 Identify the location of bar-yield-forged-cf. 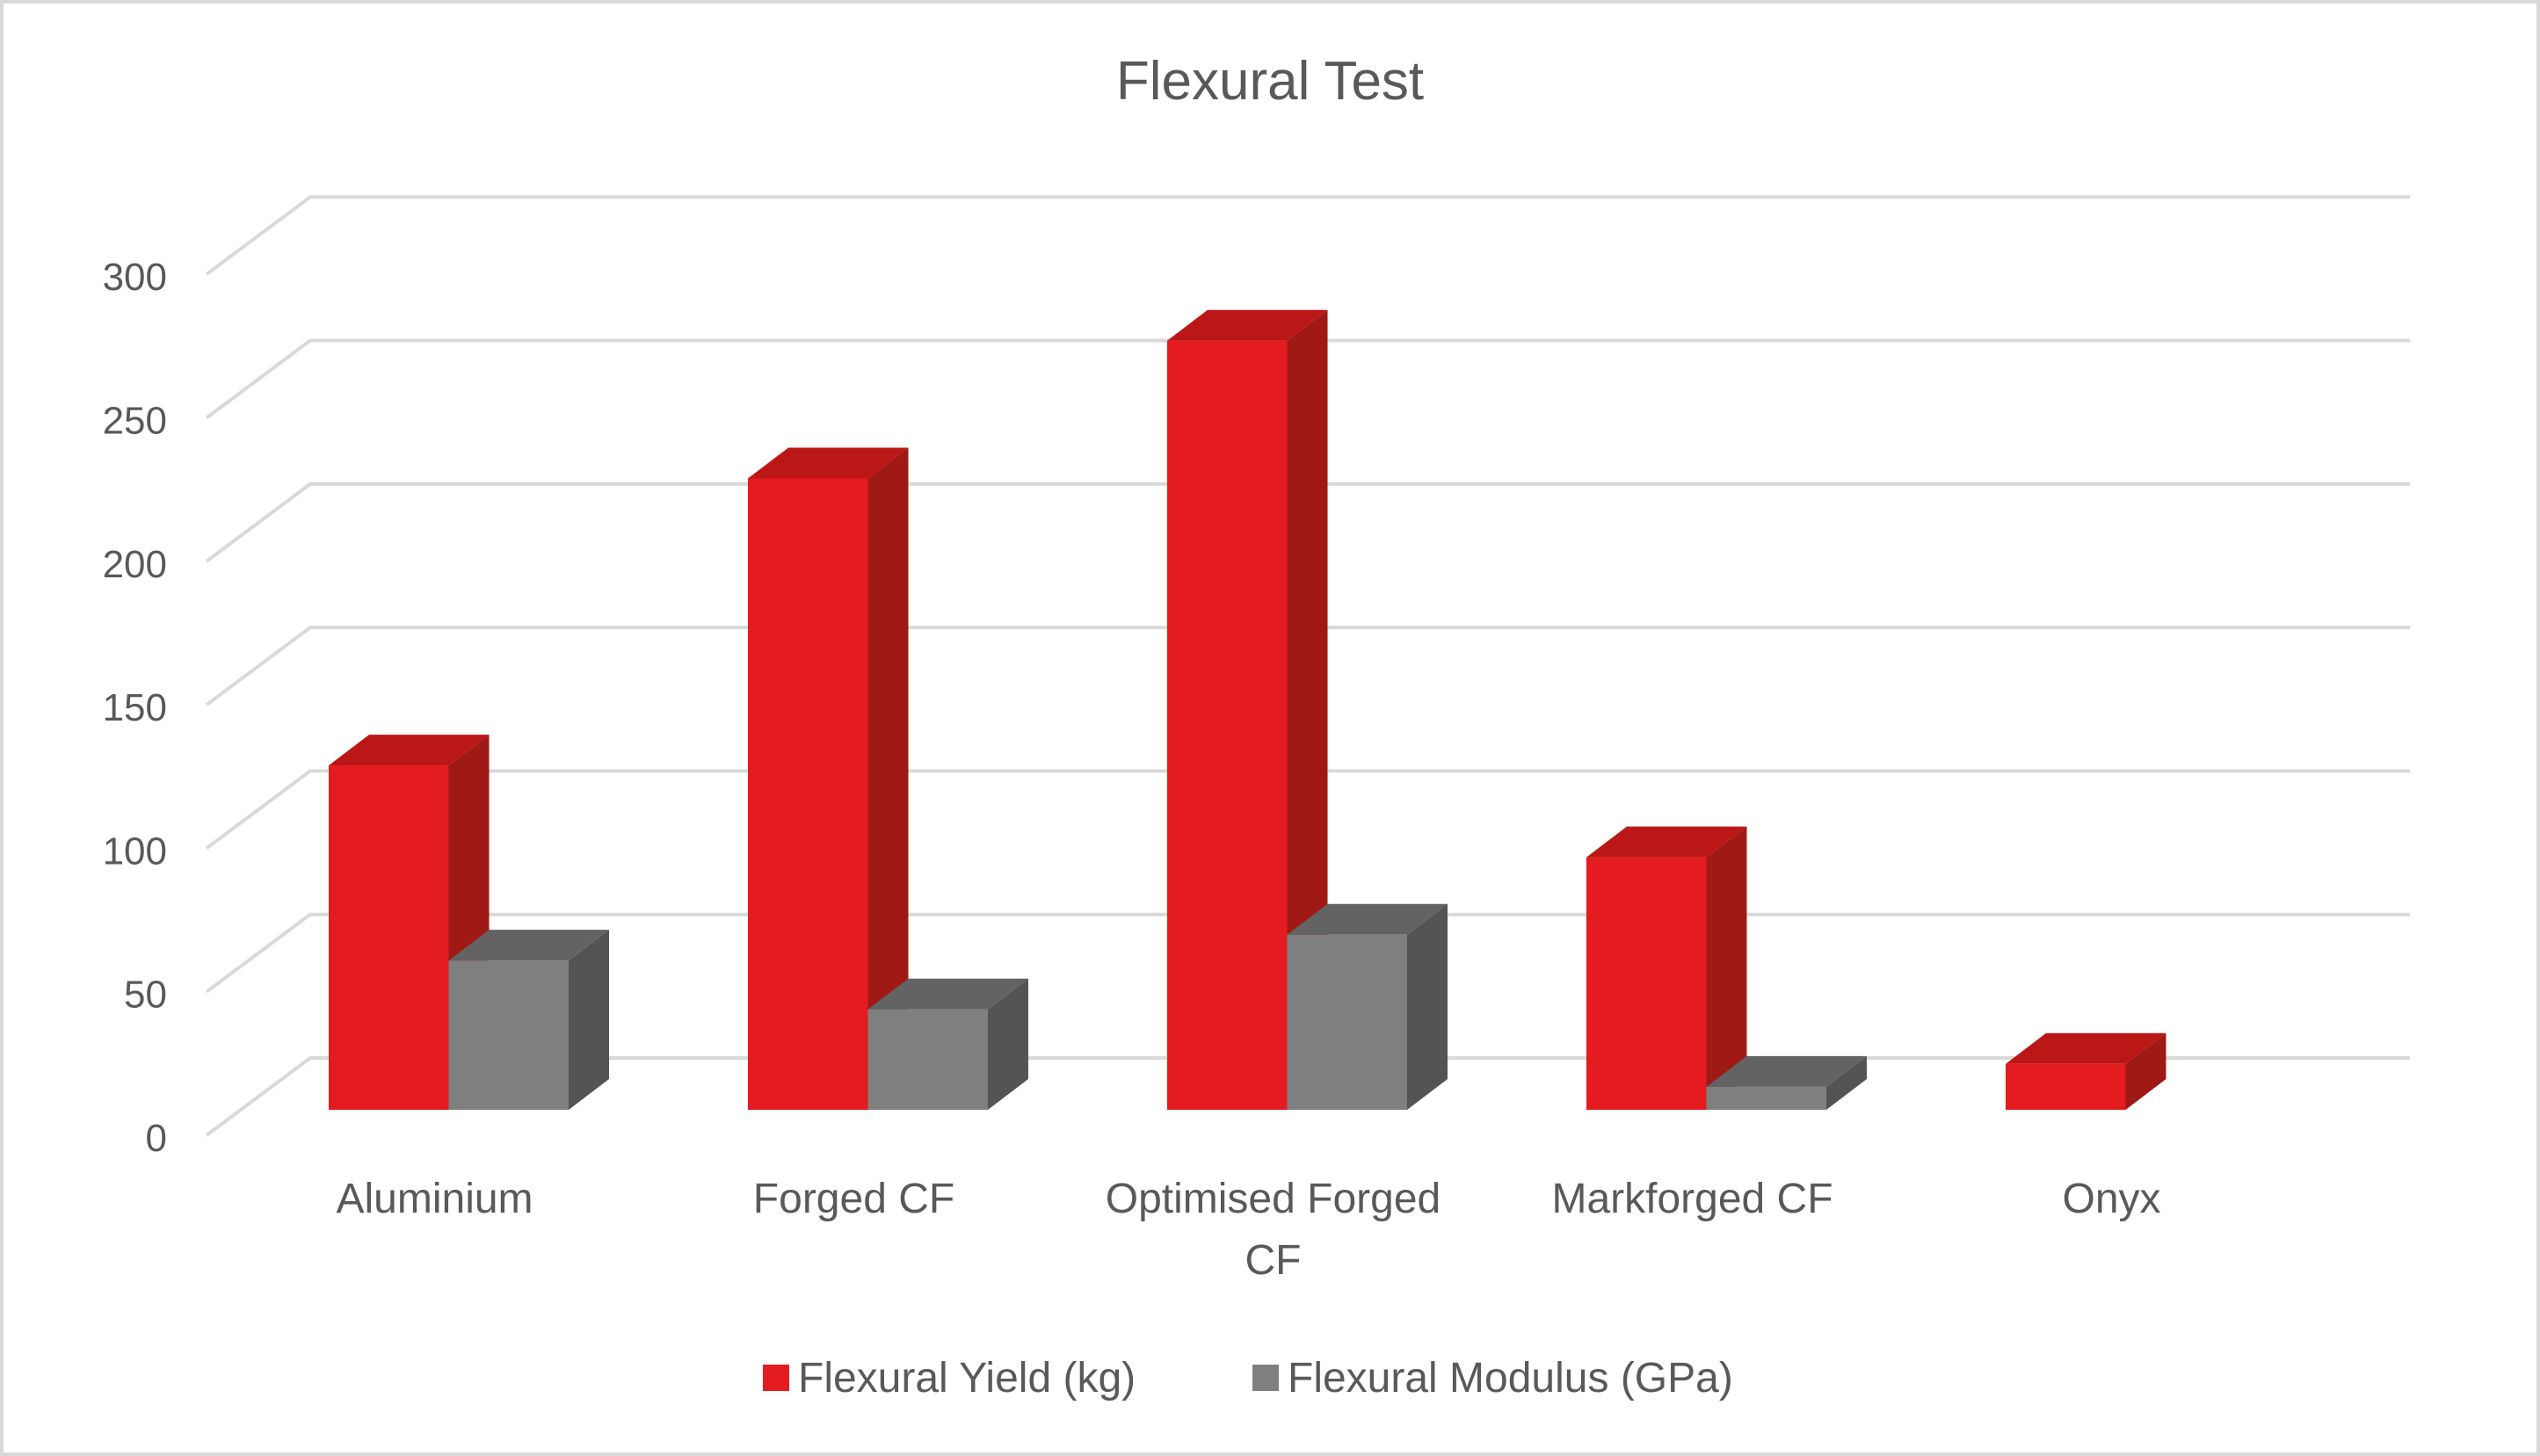
(828, 779).